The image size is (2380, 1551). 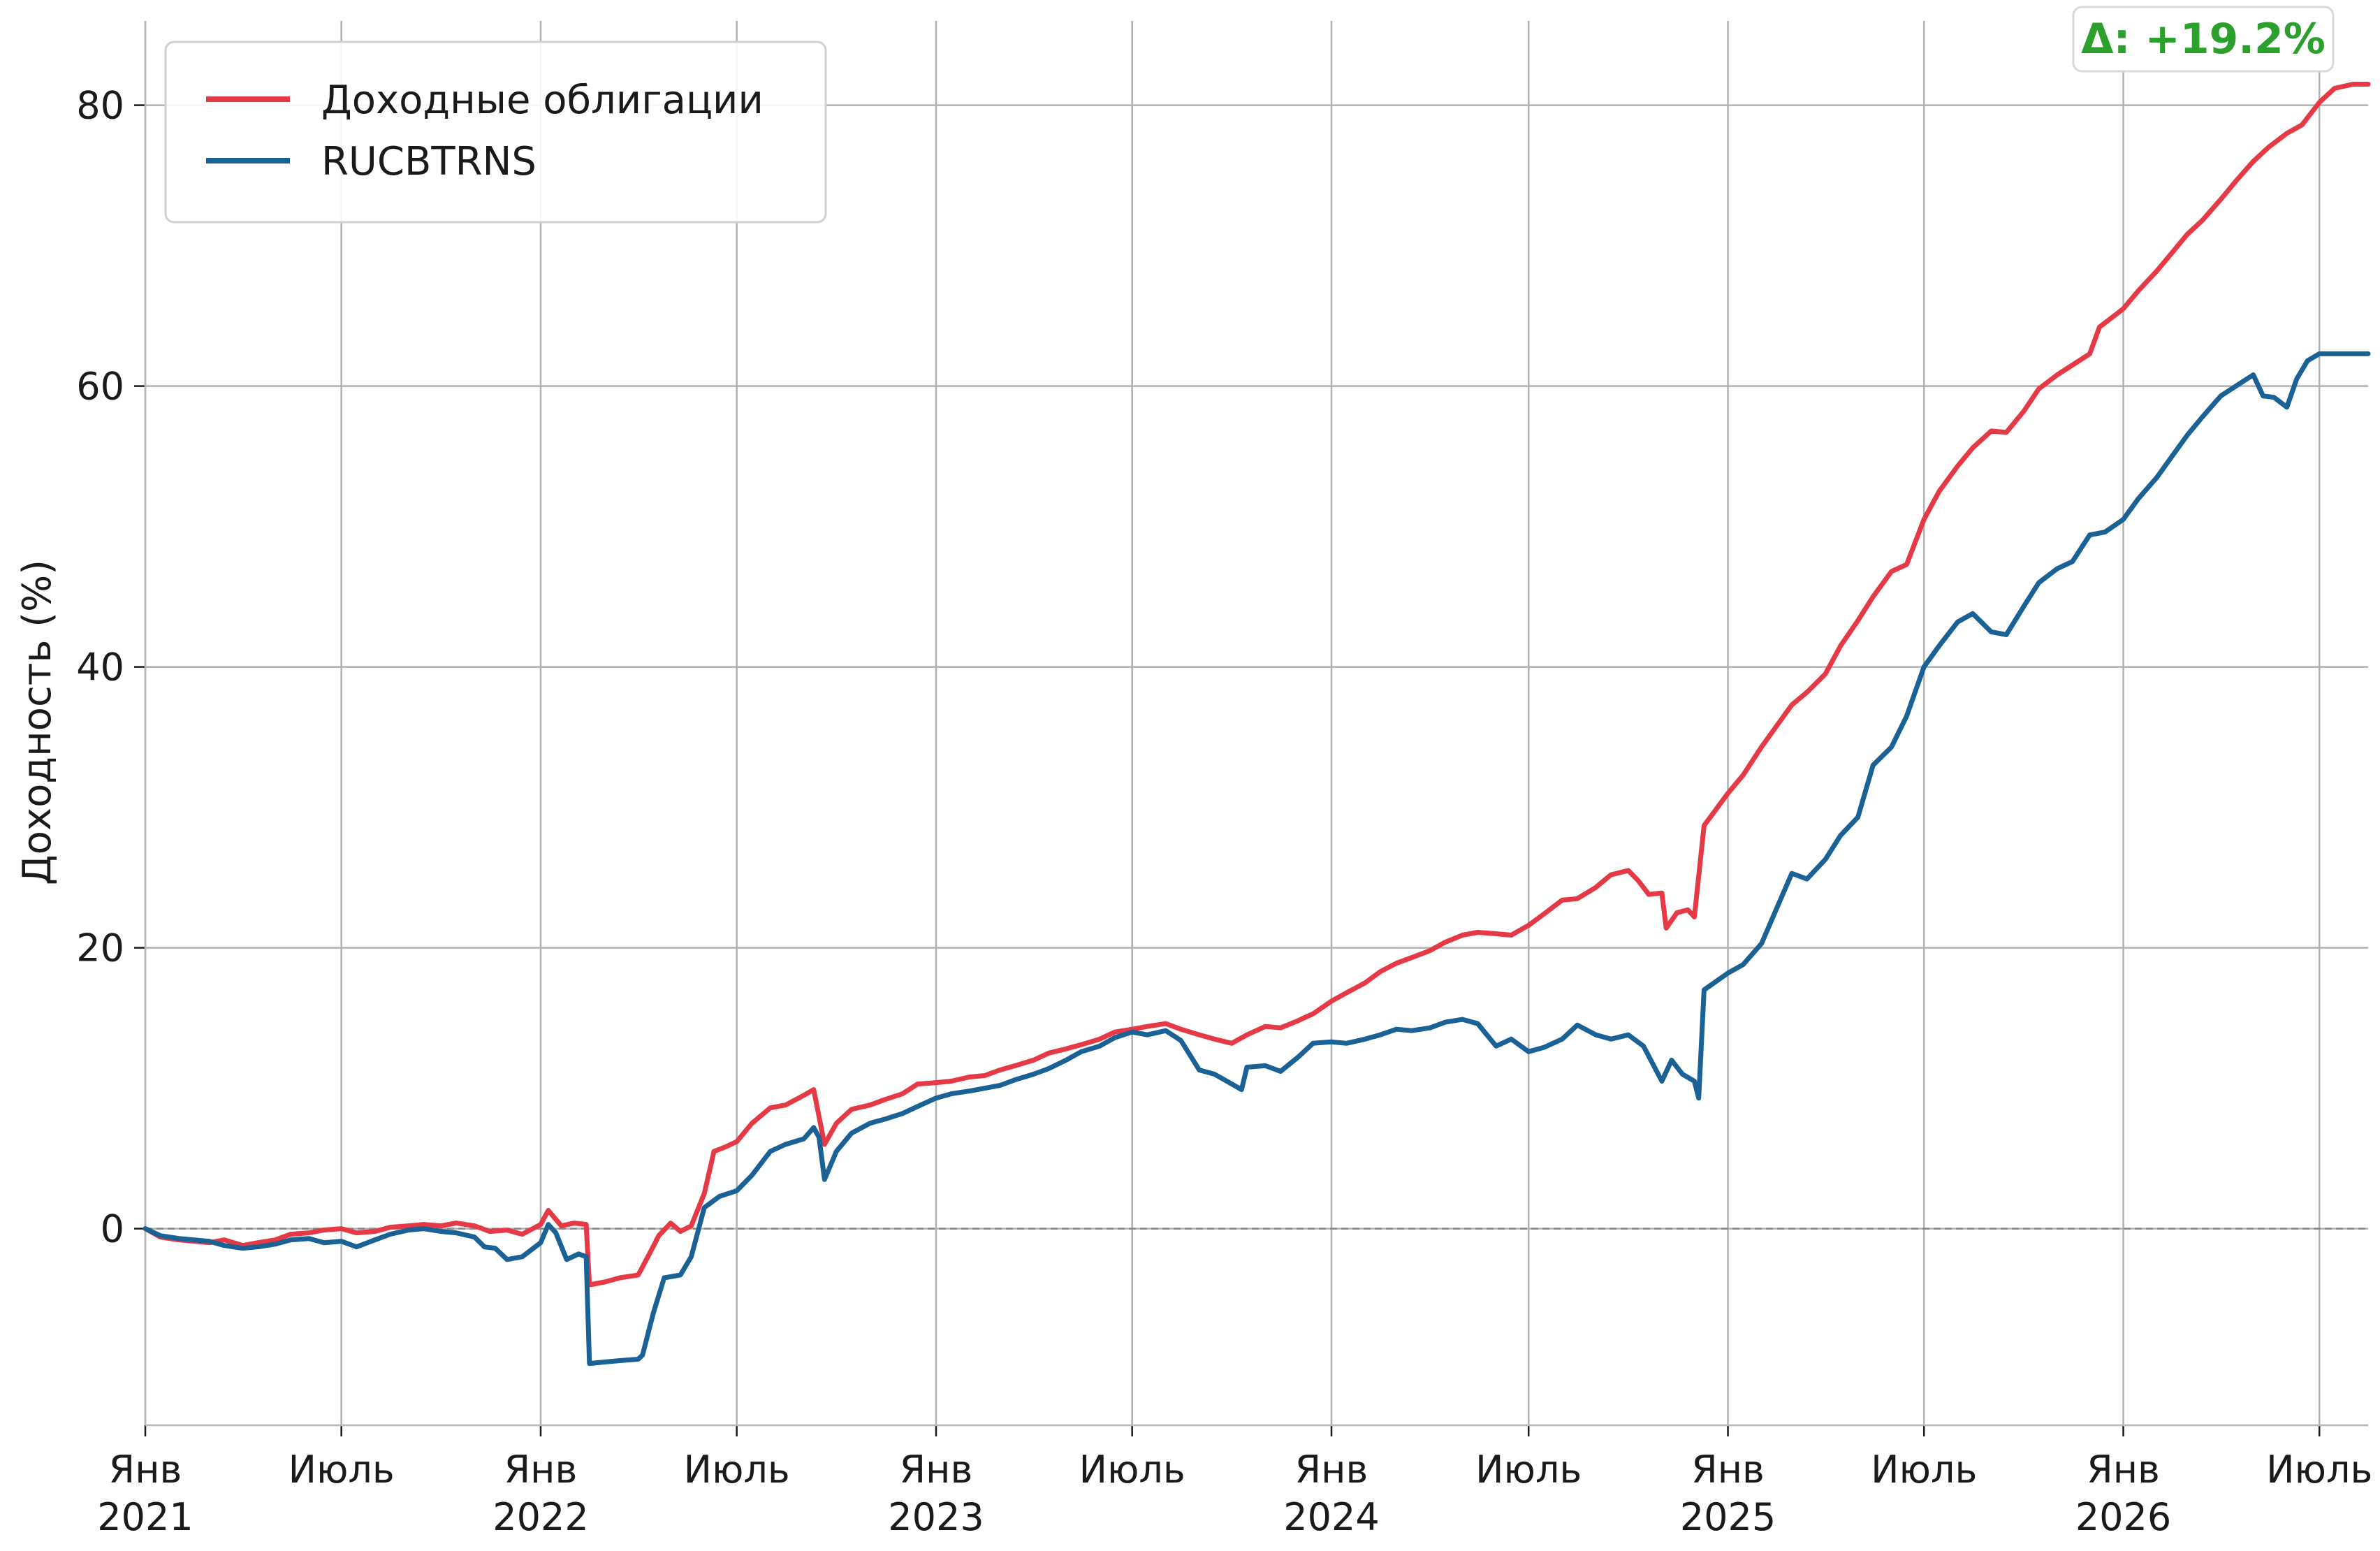 What do you see at coordinates (428, 161) in the screenshot?
I see `legend-label-rucbtrns: RUCBTRNS` at bounding box center [428, 161].